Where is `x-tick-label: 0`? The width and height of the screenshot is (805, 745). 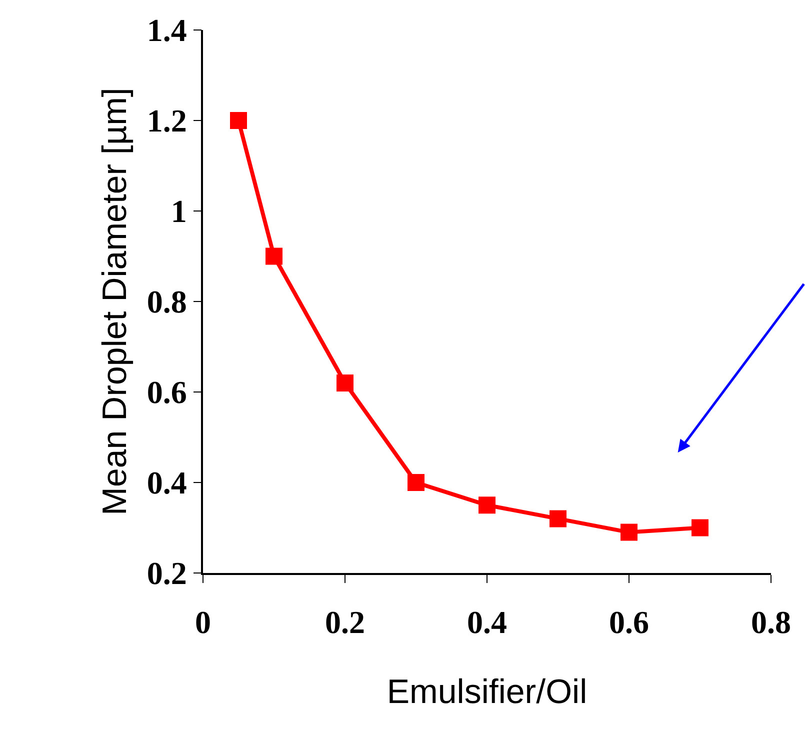 x-tick-label: 0 is located at coordinates (203, 622).